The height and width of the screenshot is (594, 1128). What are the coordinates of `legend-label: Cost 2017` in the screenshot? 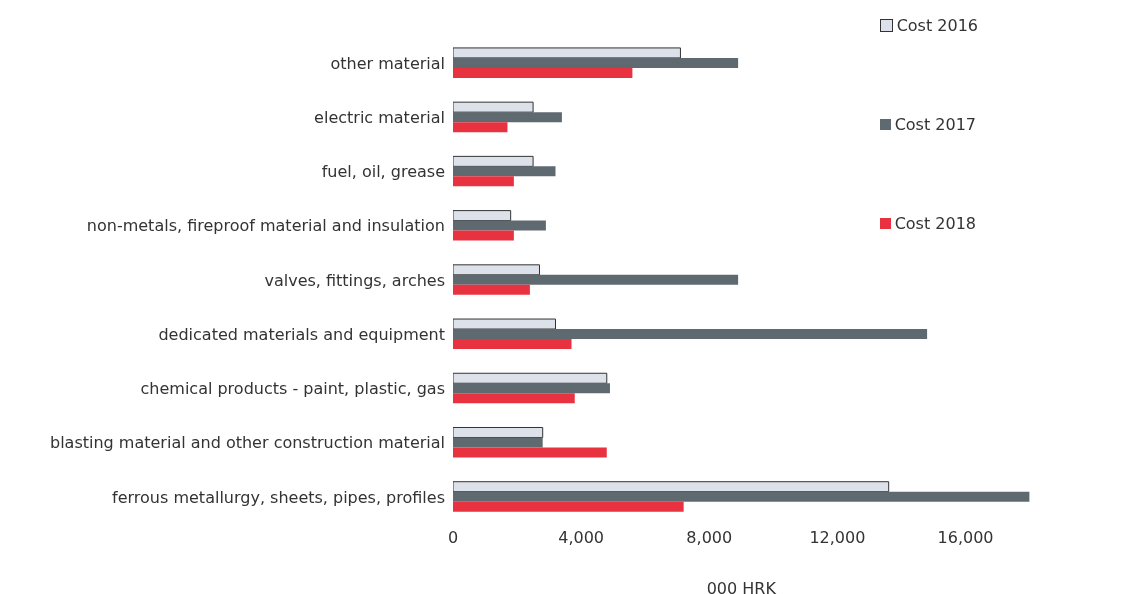 It's located at (935, 124).